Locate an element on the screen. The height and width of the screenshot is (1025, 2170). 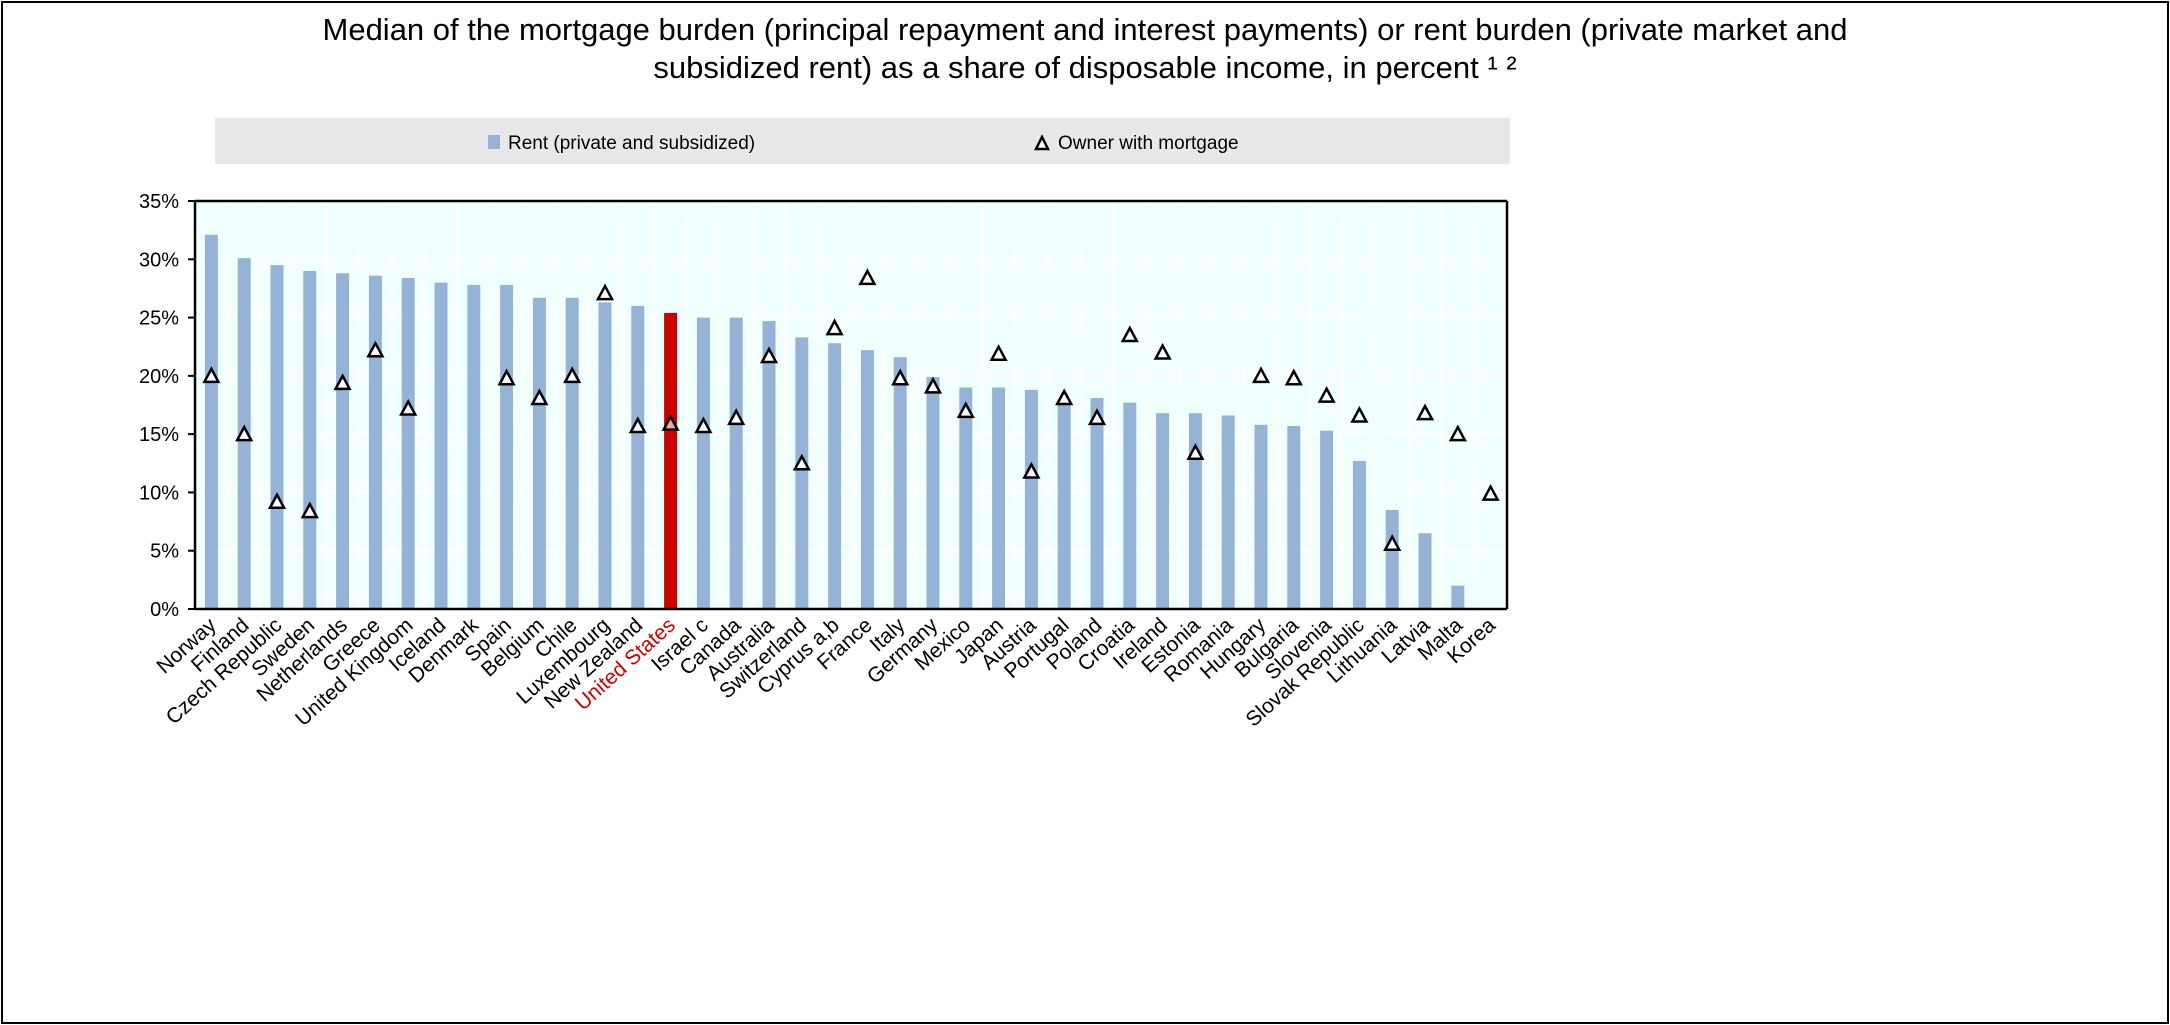
y-tick-label: 20% is located at coordinates (159, 377).